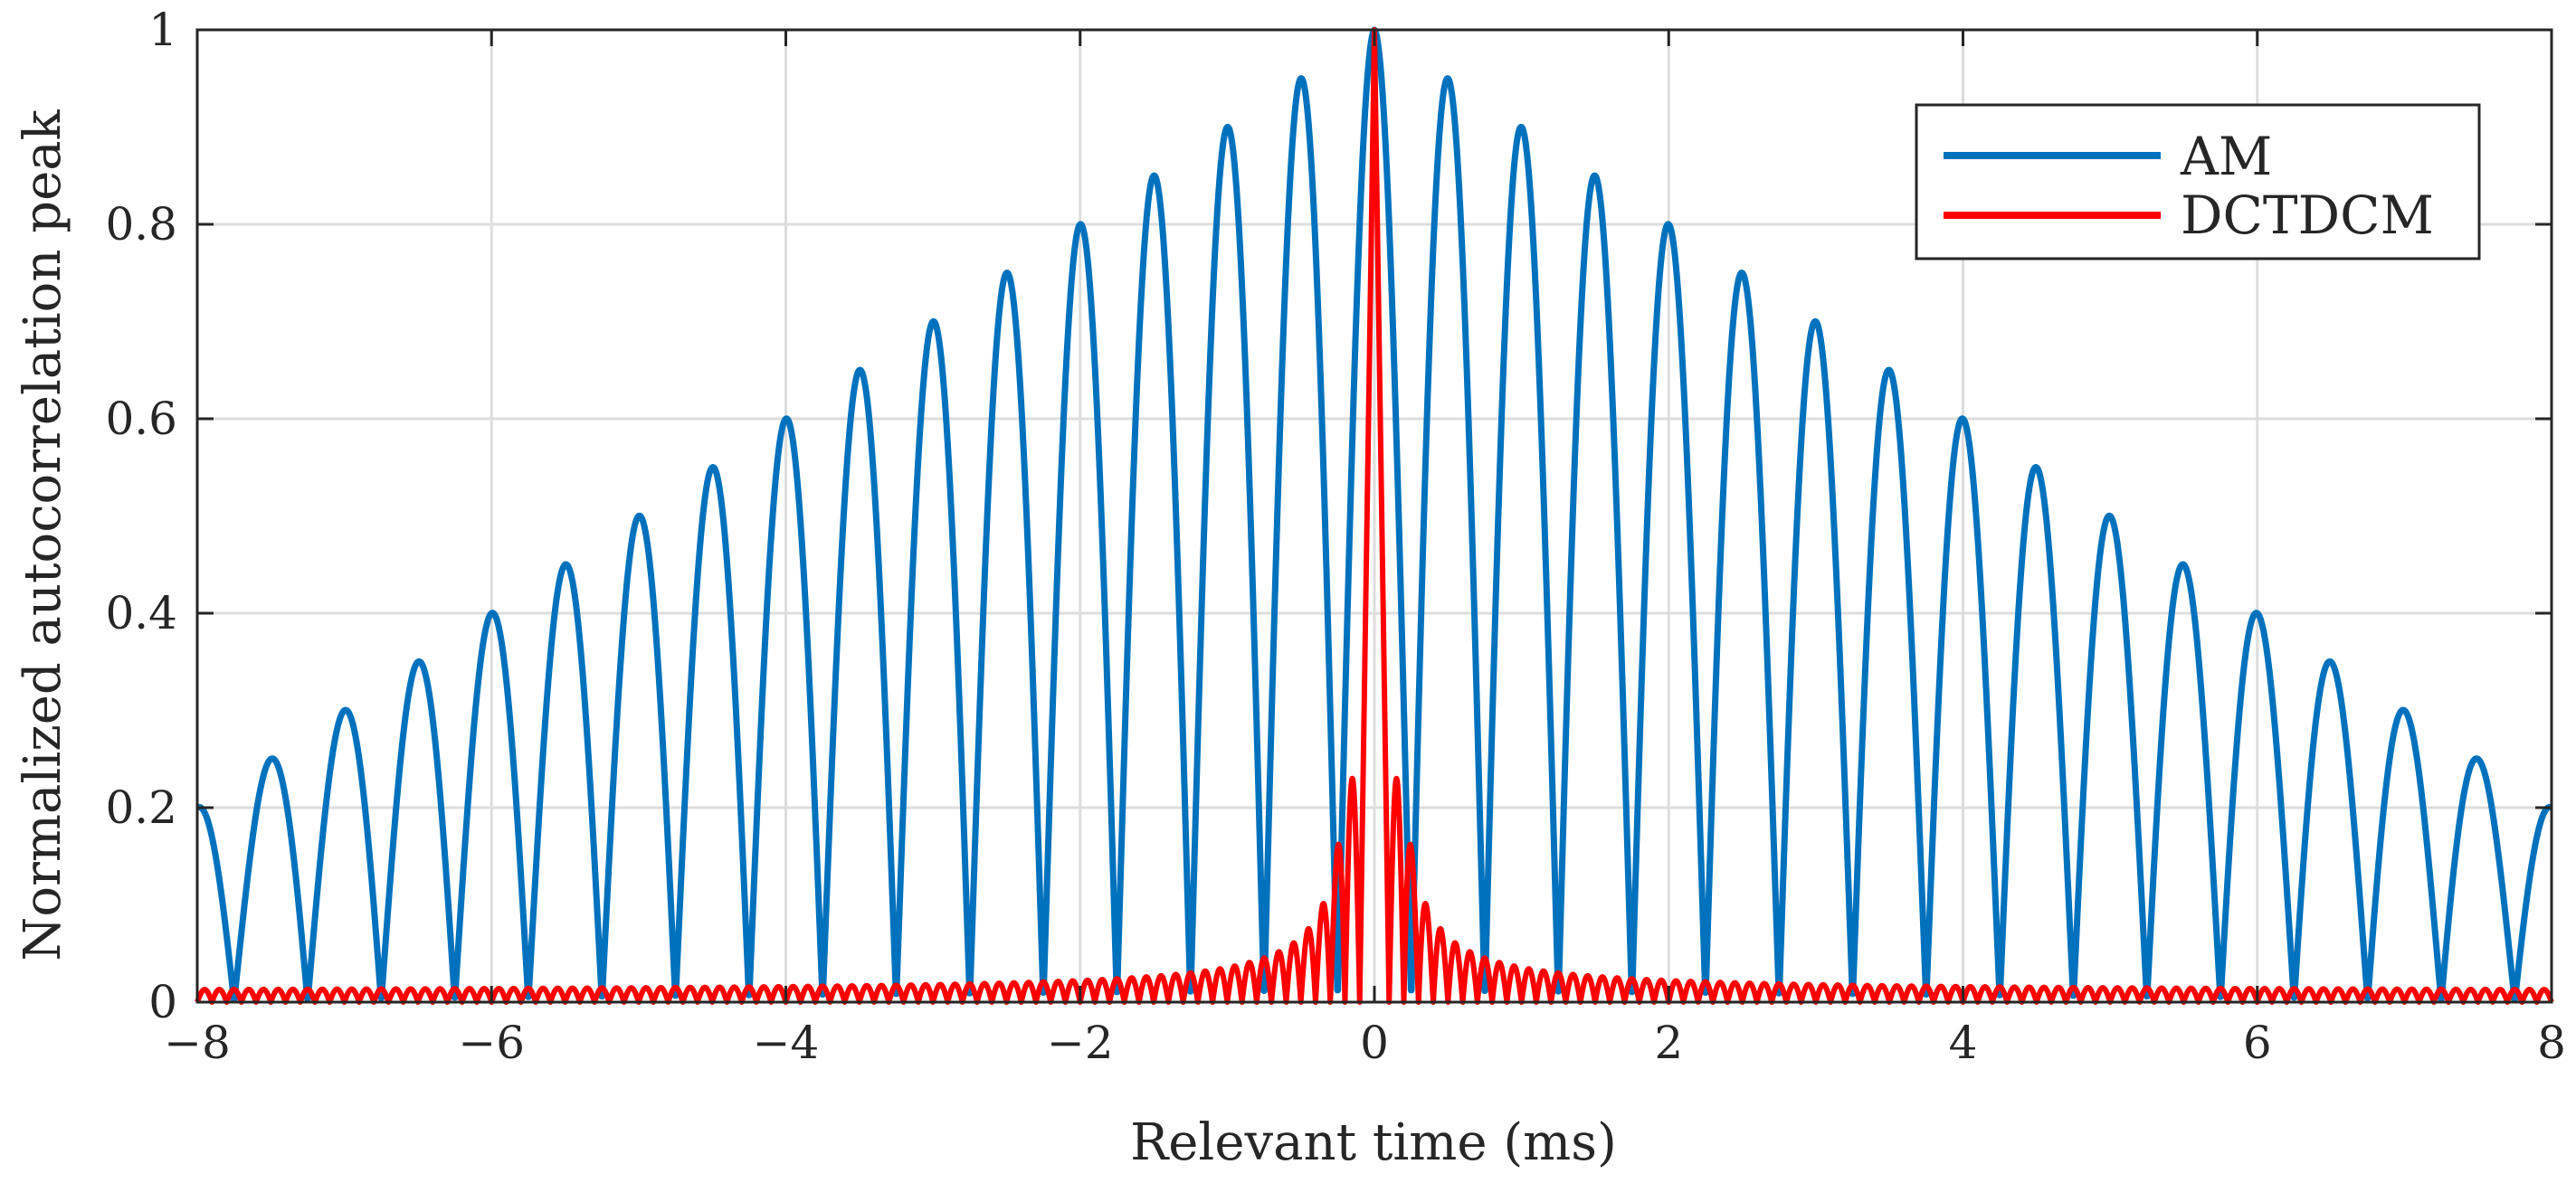  I want to click on y-tick-label: 0, so click(162, 1002).